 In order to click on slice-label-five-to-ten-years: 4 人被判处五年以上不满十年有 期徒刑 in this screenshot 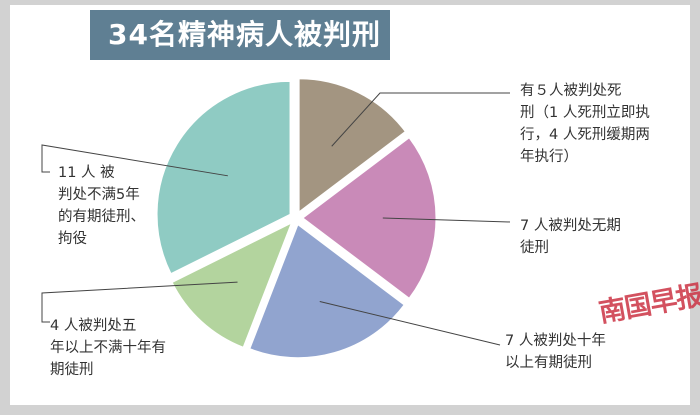, I will do `click(108, 348)`.